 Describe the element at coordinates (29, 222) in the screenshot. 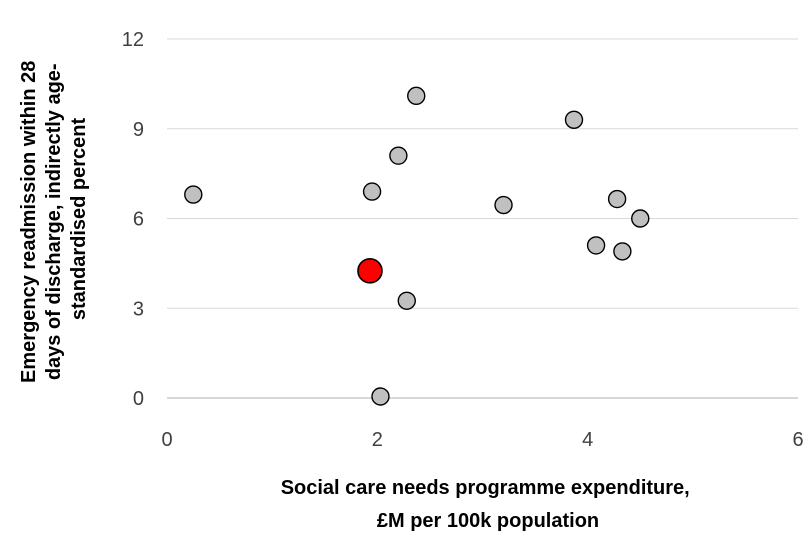

I see `y-axis-title-line-1: Emergency readmission within 28` at that location.